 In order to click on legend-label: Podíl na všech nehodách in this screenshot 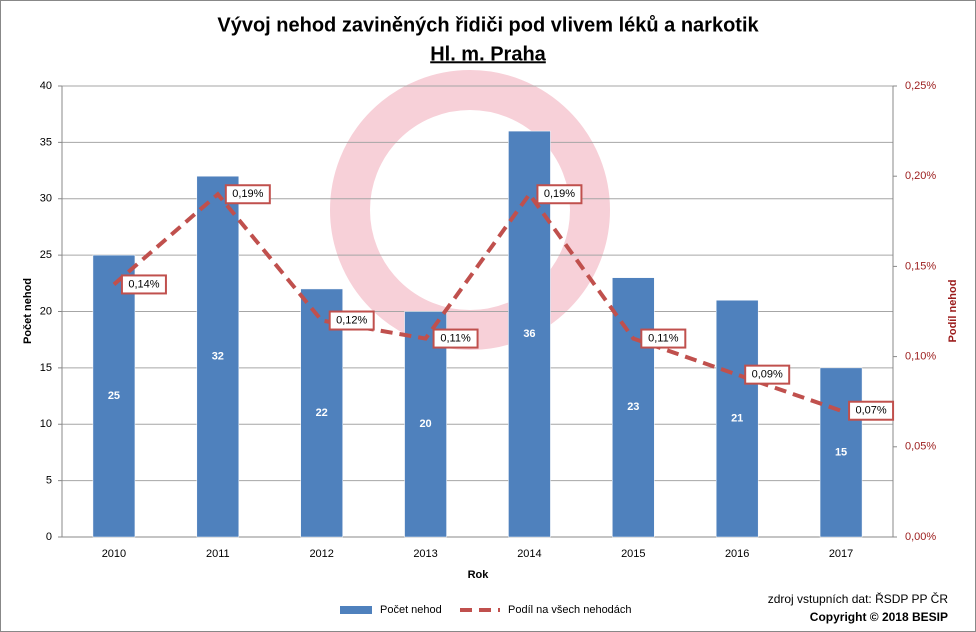, I will do `click(570, 610)`.